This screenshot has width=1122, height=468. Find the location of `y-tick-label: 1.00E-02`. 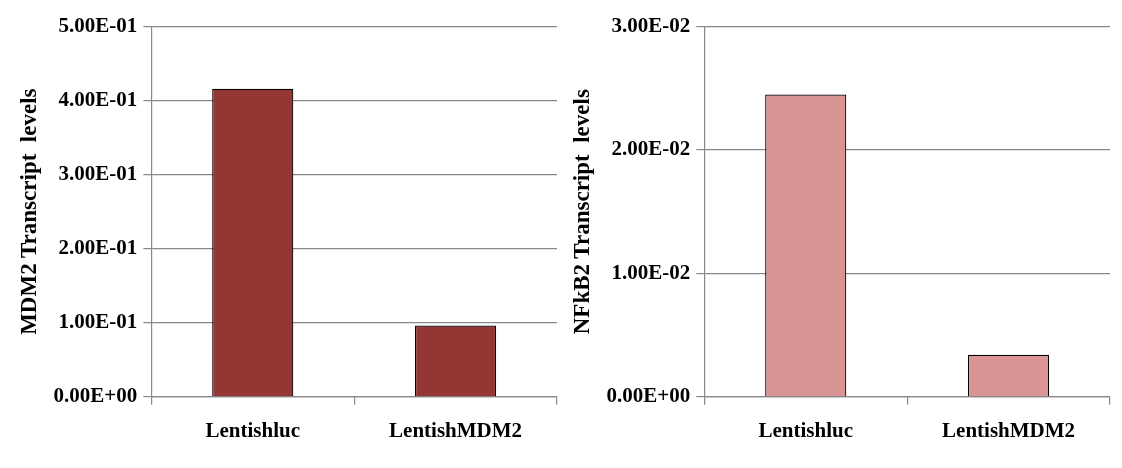

y-tick-label: 1.00E-02 is located at coordinates (651, 271).